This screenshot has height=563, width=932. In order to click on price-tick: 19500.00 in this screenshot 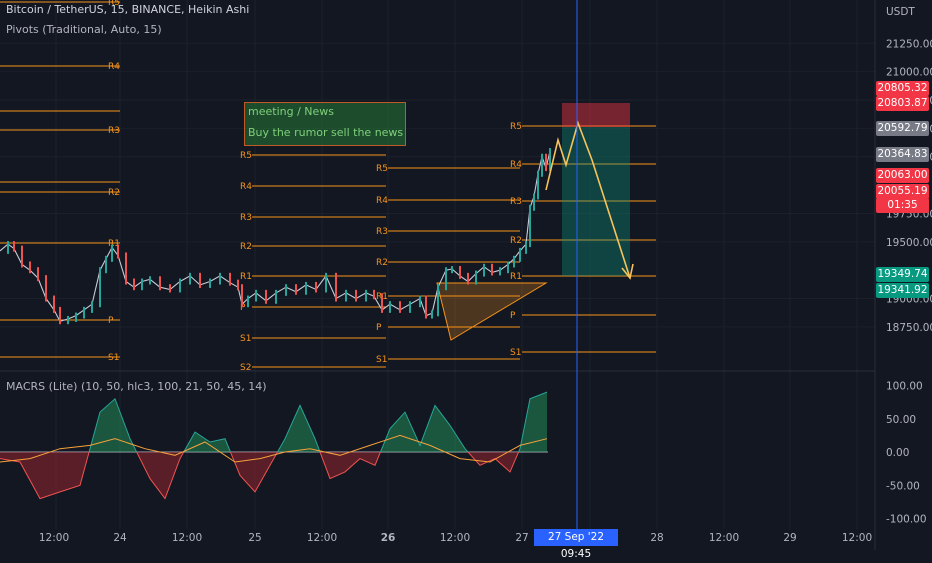, I will do `click(909, 243)`.